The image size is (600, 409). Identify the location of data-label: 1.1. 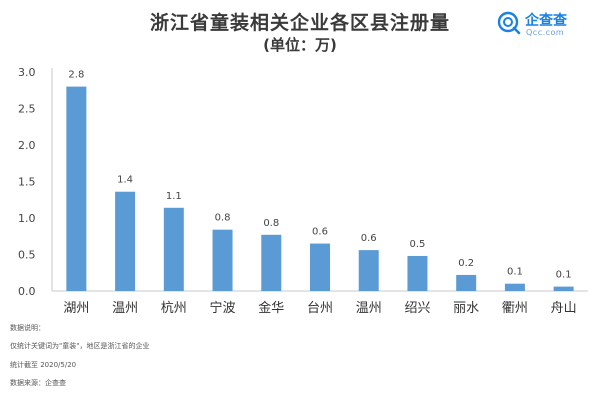
(174, 196).